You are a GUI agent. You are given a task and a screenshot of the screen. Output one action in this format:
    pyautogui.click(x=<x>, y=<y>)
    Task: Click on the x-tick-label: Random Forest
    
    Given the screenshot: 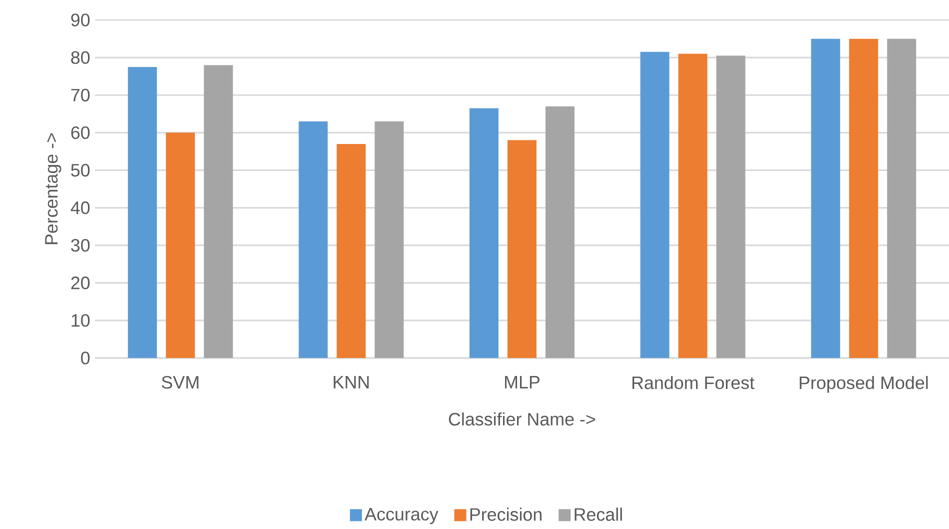 What is the action you would take?
    pyautogui.click(x=693, y=383)
    